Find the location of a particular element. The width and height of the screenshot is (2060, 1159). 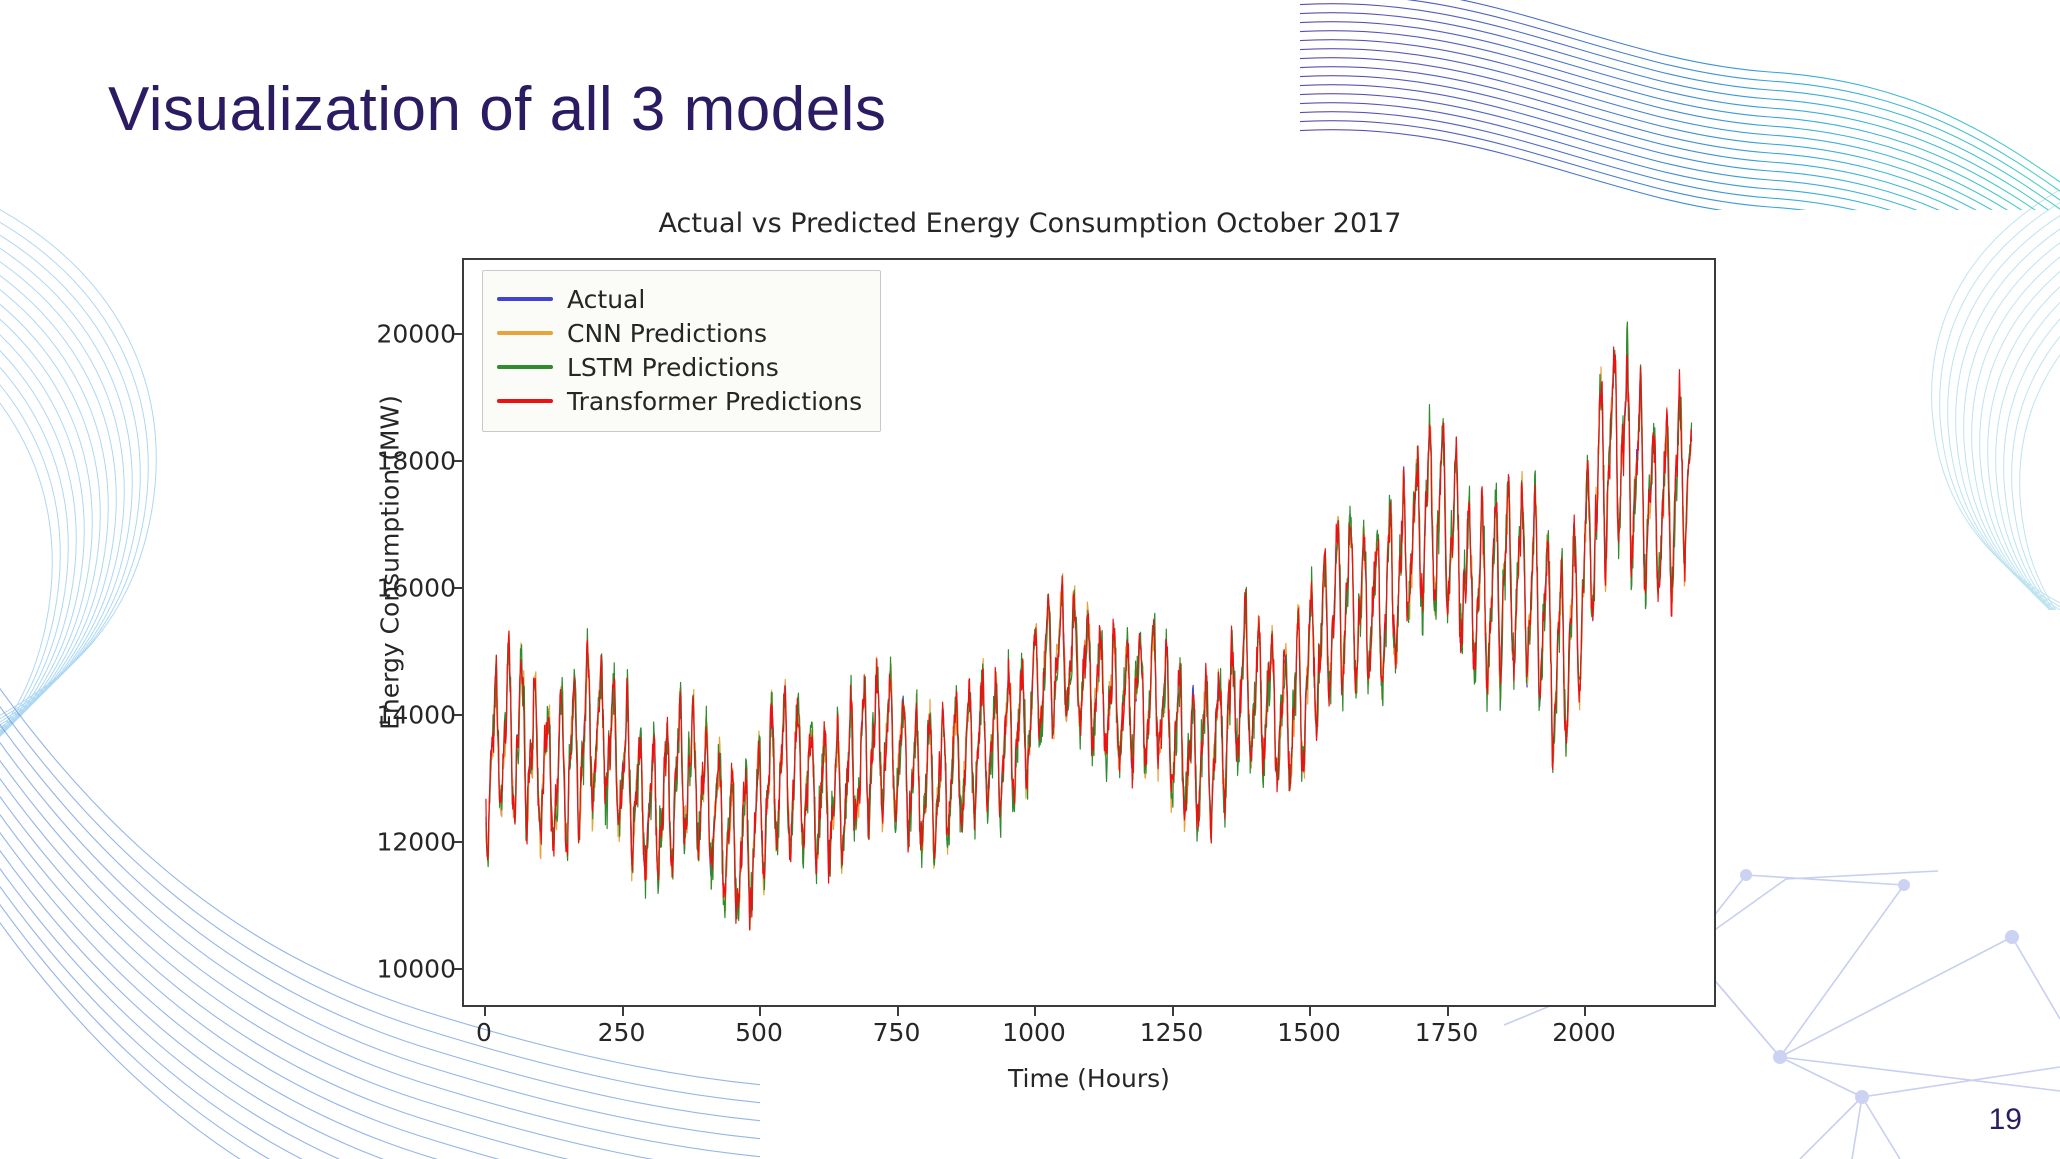

left-upper-wave-decoration is located at coordinates (78, 473).